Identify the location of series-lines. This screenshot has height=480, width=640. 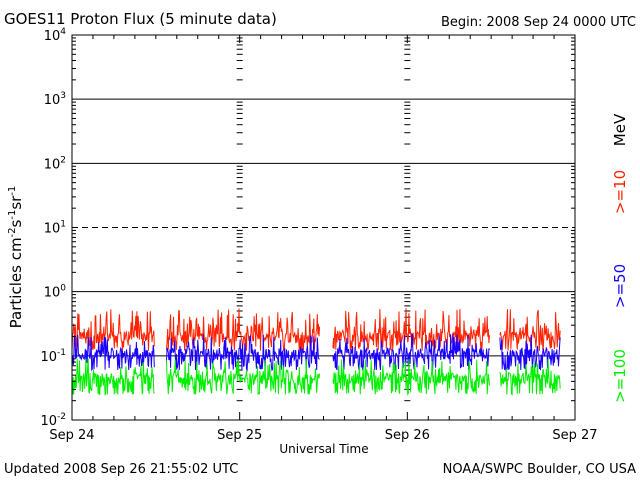
(316, 352).